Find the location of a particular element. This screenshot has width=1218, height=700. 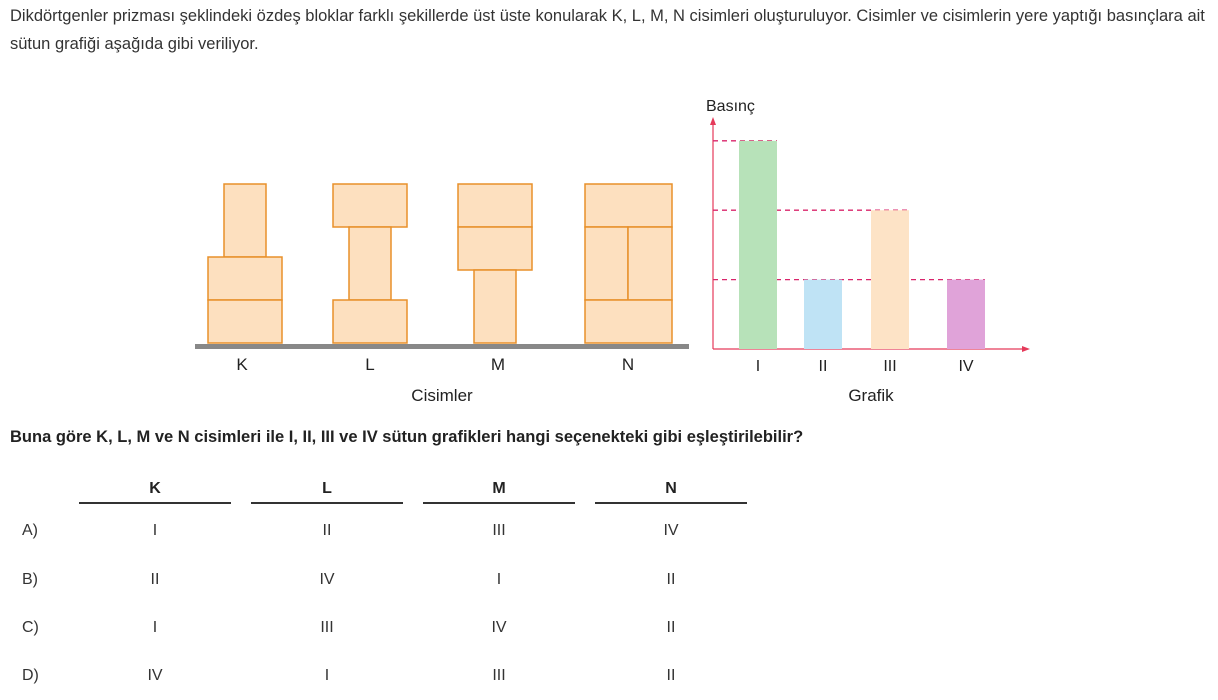

object-l is located at coordinates (370, 263).